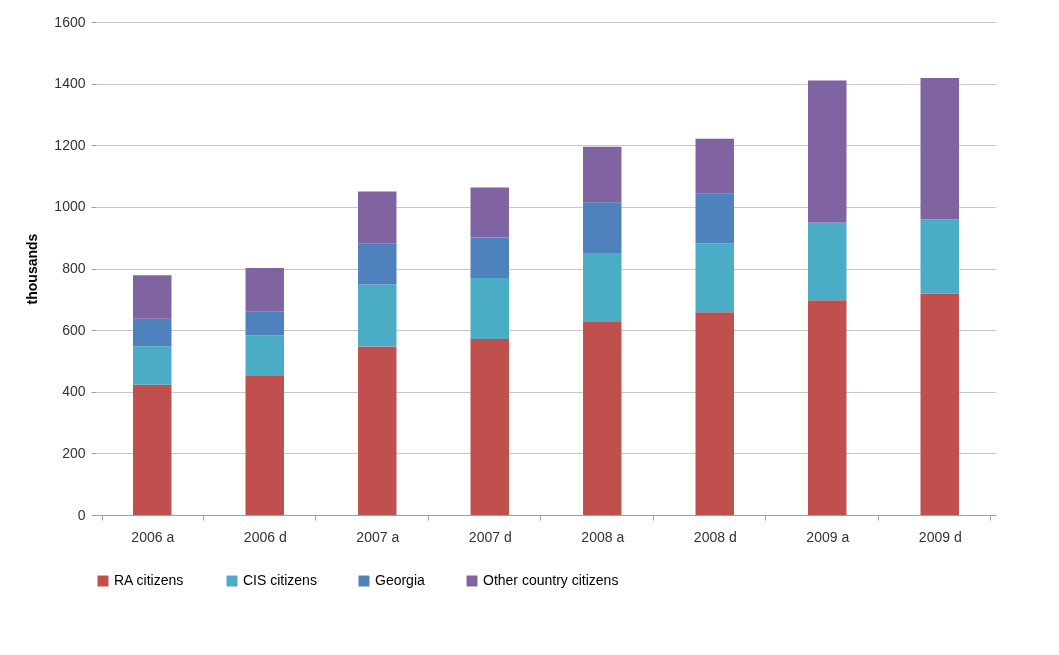 Image resolution: width=1059 pixels, height=655 pixels. Describe the element at coordinates (74, 329) in the screenshot. I see `y-tick-label: 600` at that location.